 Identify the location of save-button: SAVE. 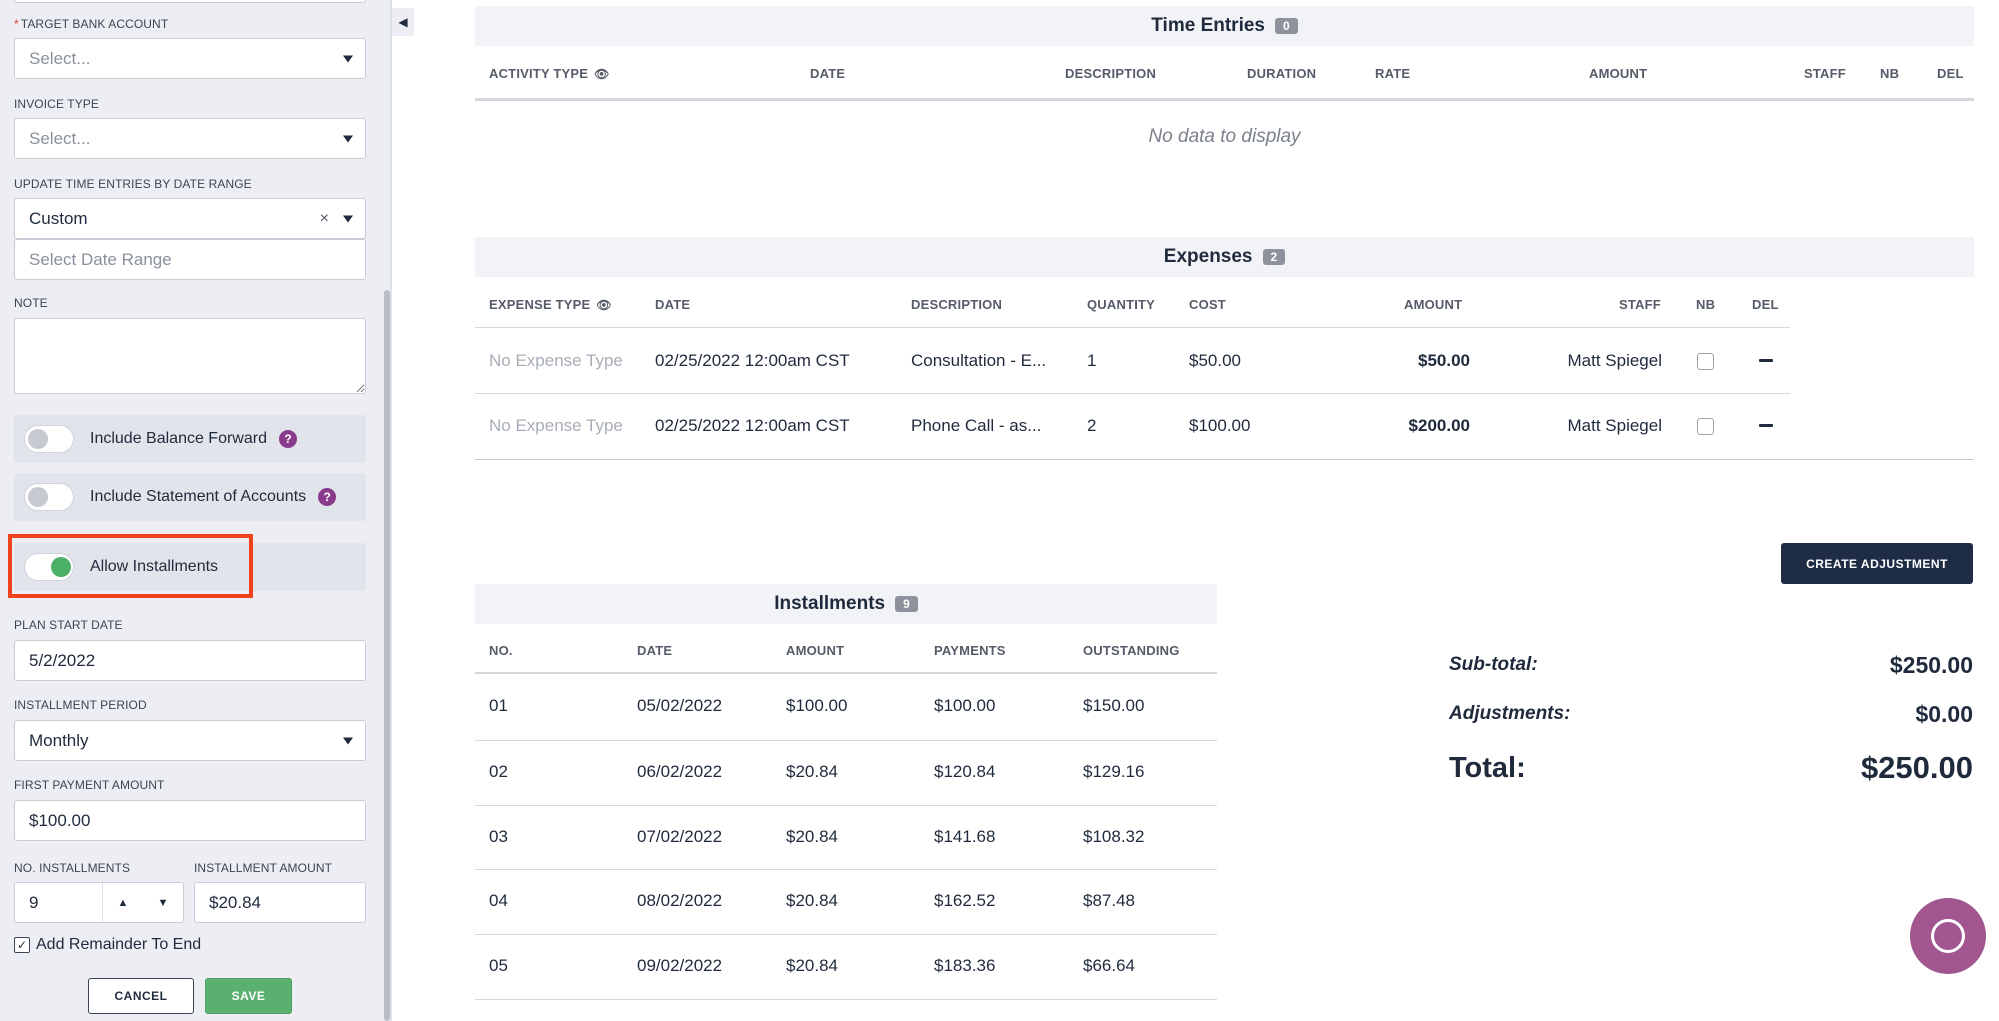
(248, 996).